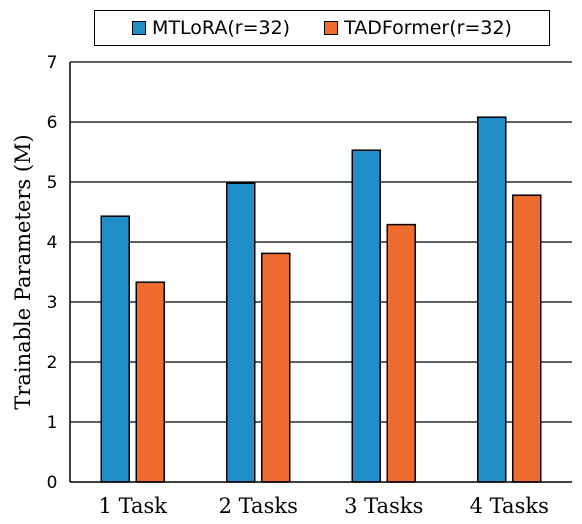 The width and height of the screenshot is (582, 524). What do you see at coordinates (52, 123) in the screenshot?
I see `y-tick-label-6: 6` at bounding box center [52, 123].